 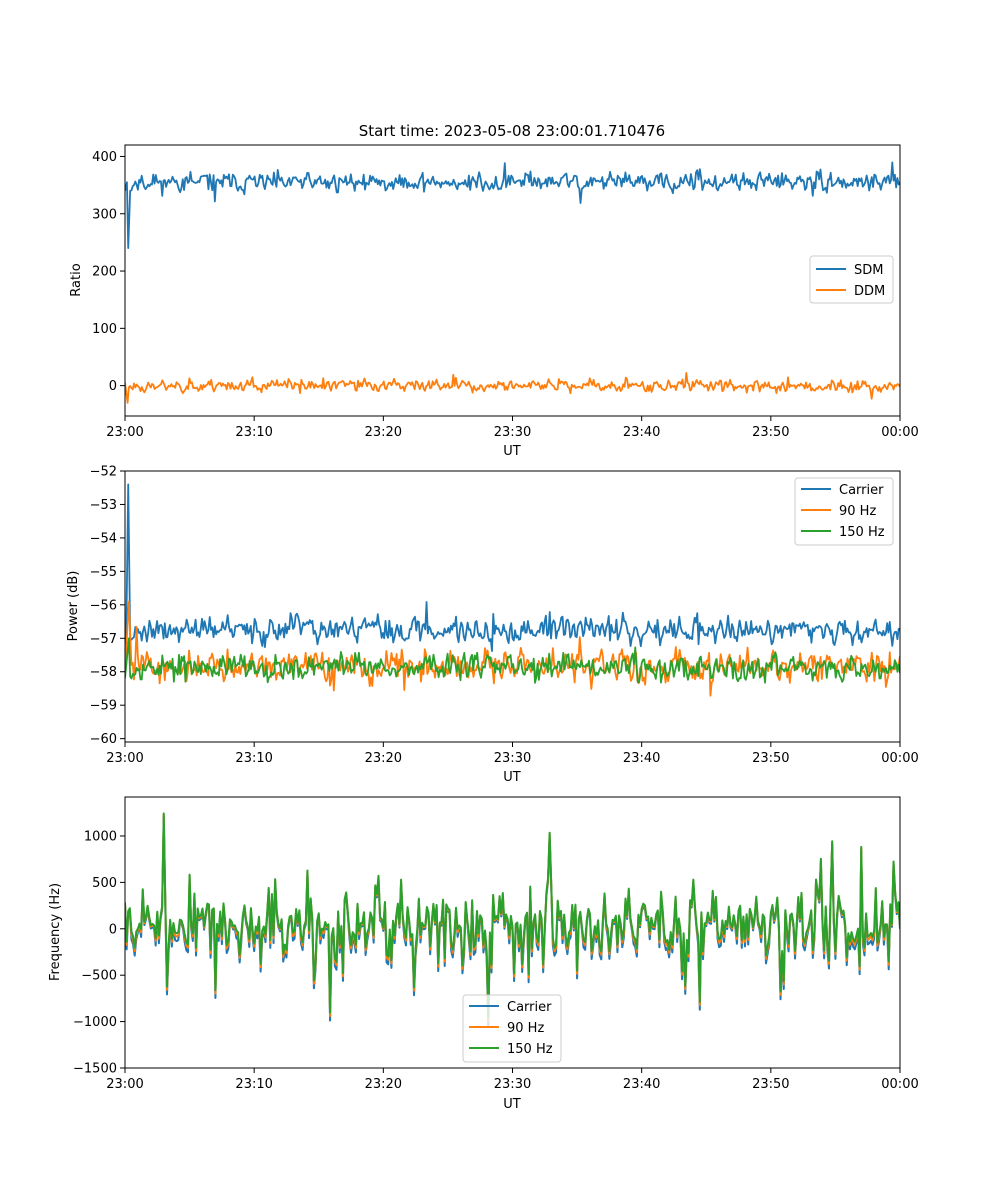 I want to click on y-tick-label: 1000, so click(x=100, y=836).